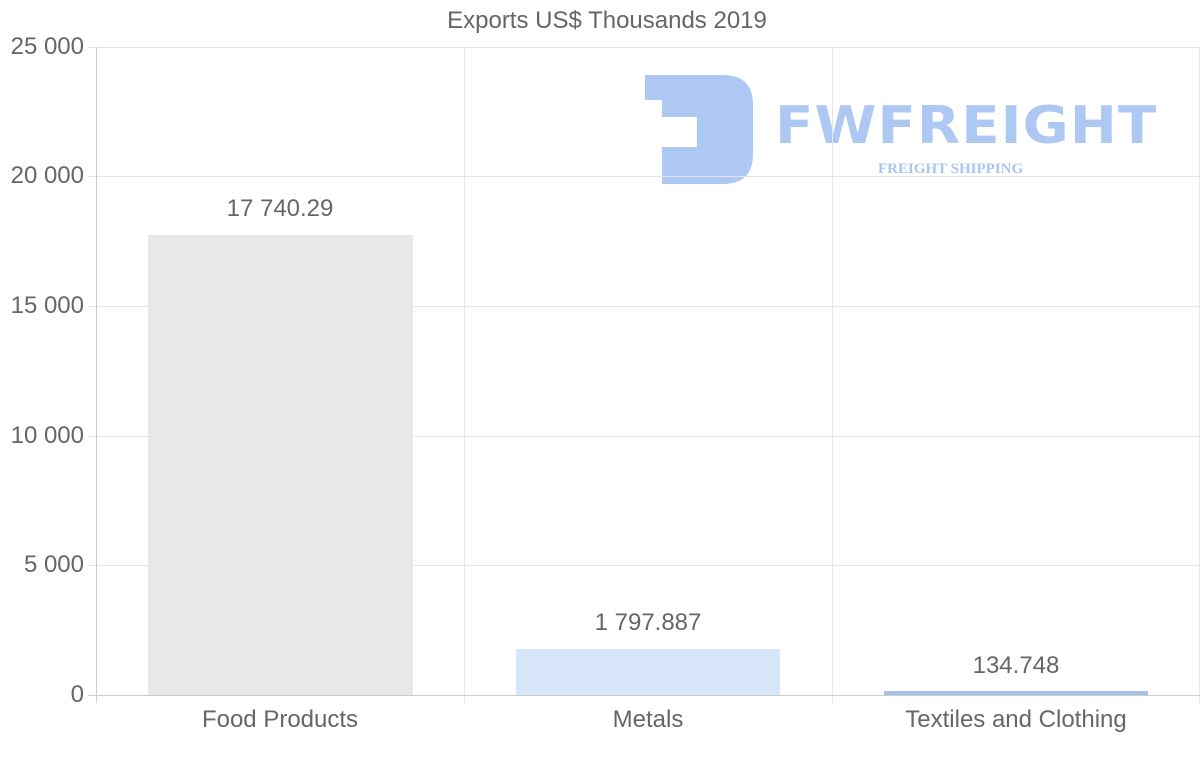 This screenshot has width=1200, height=763. What do you see at coordinates (47, 435) in the screenshot?
I see `y-tick-label: 10 000` at bounding box center [47, 435].